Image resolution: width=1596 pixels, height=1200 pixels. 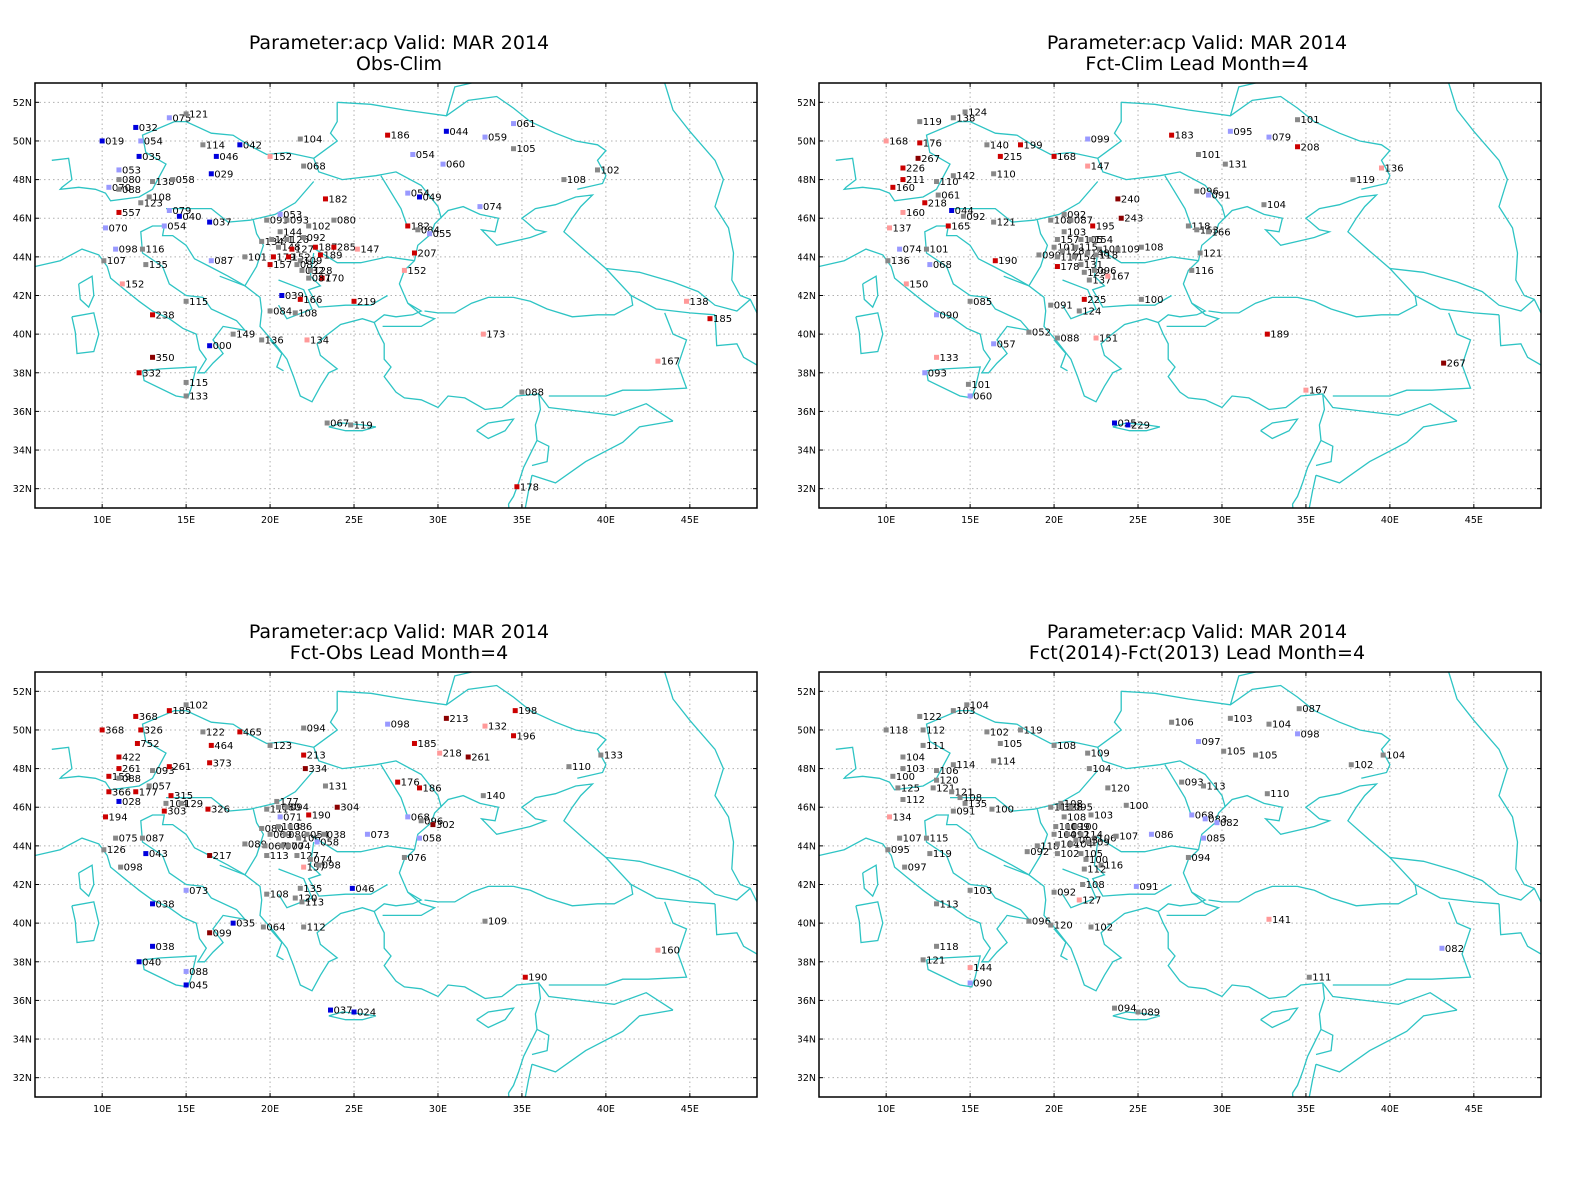 What do you see at coordinates (148, 717) in the screenshot?
I see `station-value: 368` at bounding box center [148, 717].